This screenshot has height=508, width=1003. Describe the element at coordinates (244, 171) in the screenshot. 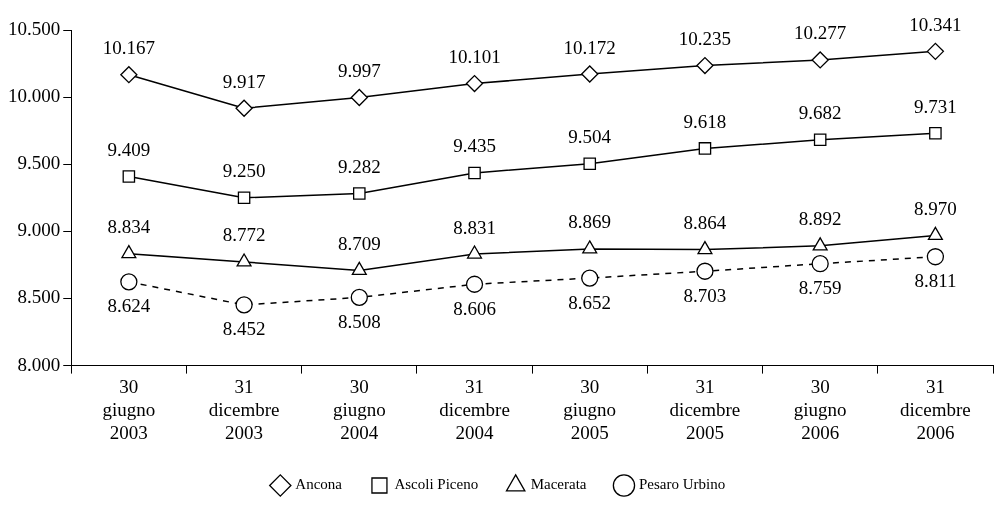

I see `data-label: 9.250` at that location.